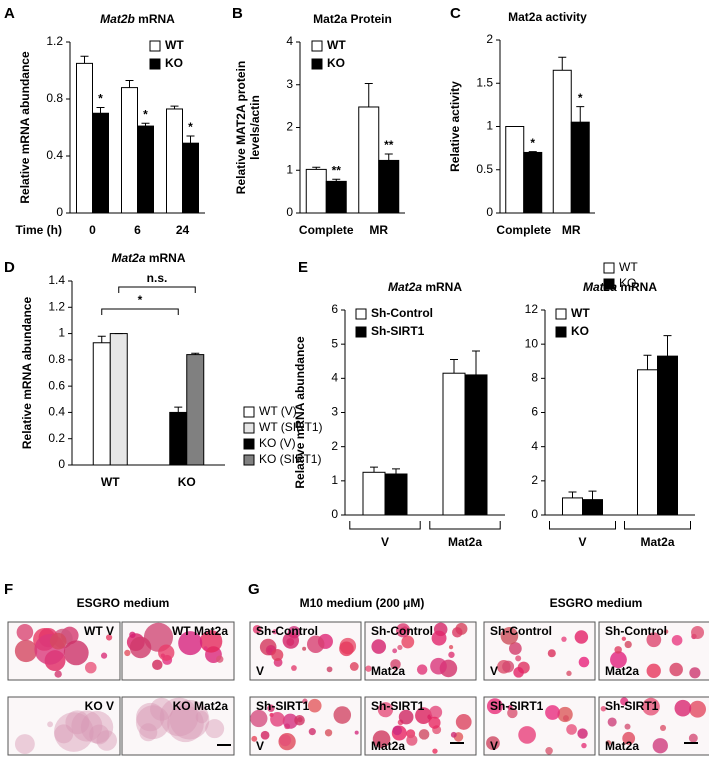  Describe the element at coordinates (92, 230) in the screenshot. I see `x-tick-label: 0` at that location.